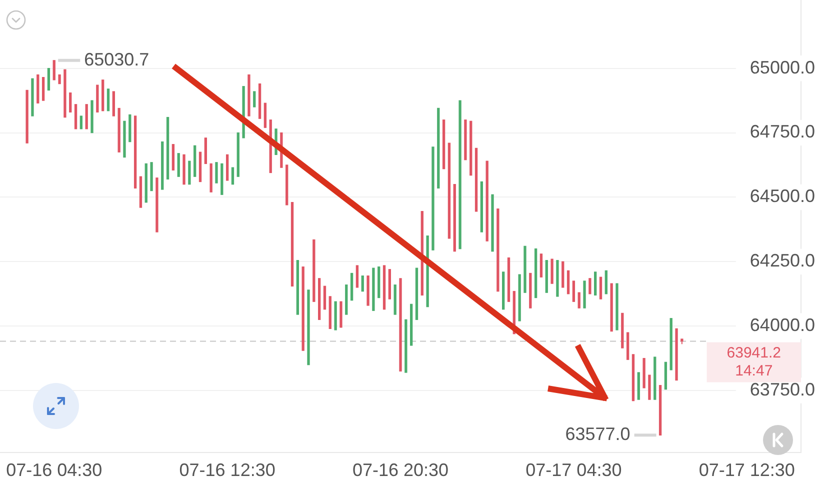 The width and height of the screenshot is (829, 500). What do you see at coordinates (754, 353) in the screenshot?
I see `ref-line-label: 63941.2` at bounding box center [754, 353].